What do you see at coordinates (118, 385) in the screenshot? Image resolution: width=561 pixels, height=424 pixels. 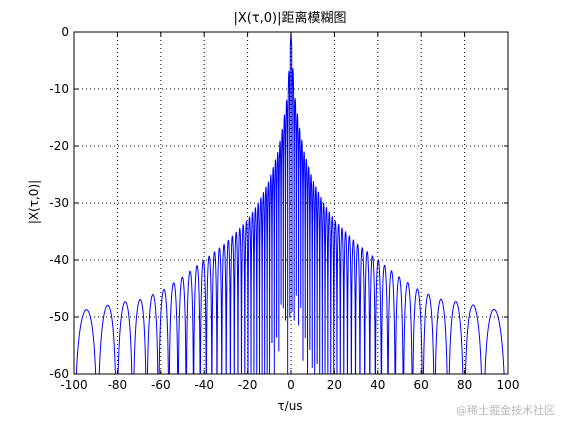 I see `x-tick-label: -80` at bounding box center [118, 385].